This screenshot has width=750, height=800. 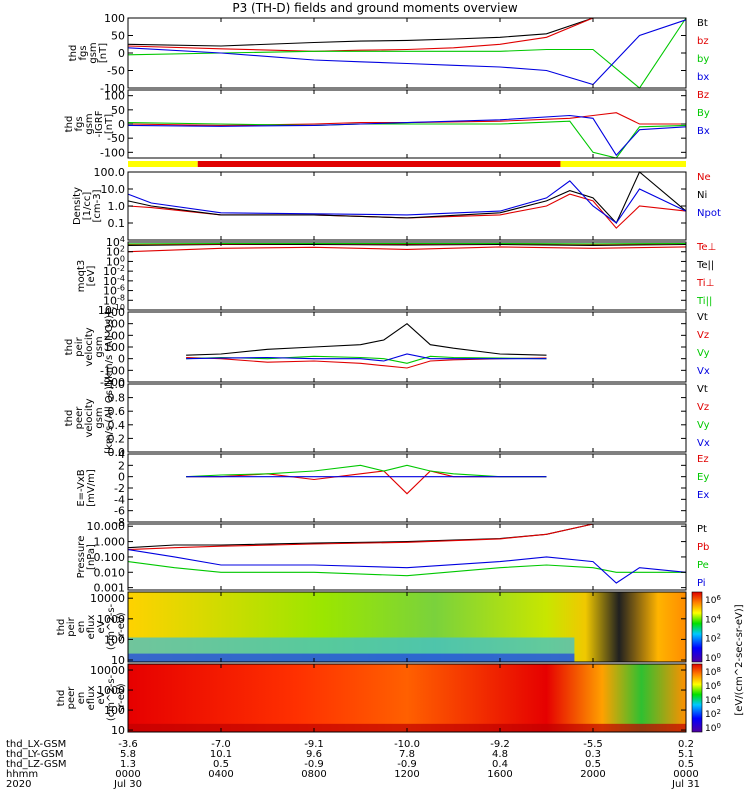 I want to click on footer-row-label: thd_LY-GSM, so click(x=34, y=754).